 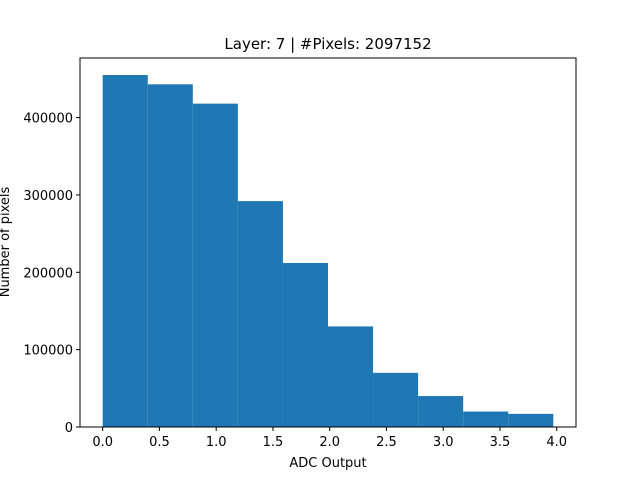 What do you see at coordinates (216, 442) in the screenshot?
I see `x-tick-label: 1.0` at bounding box center [216, 442].